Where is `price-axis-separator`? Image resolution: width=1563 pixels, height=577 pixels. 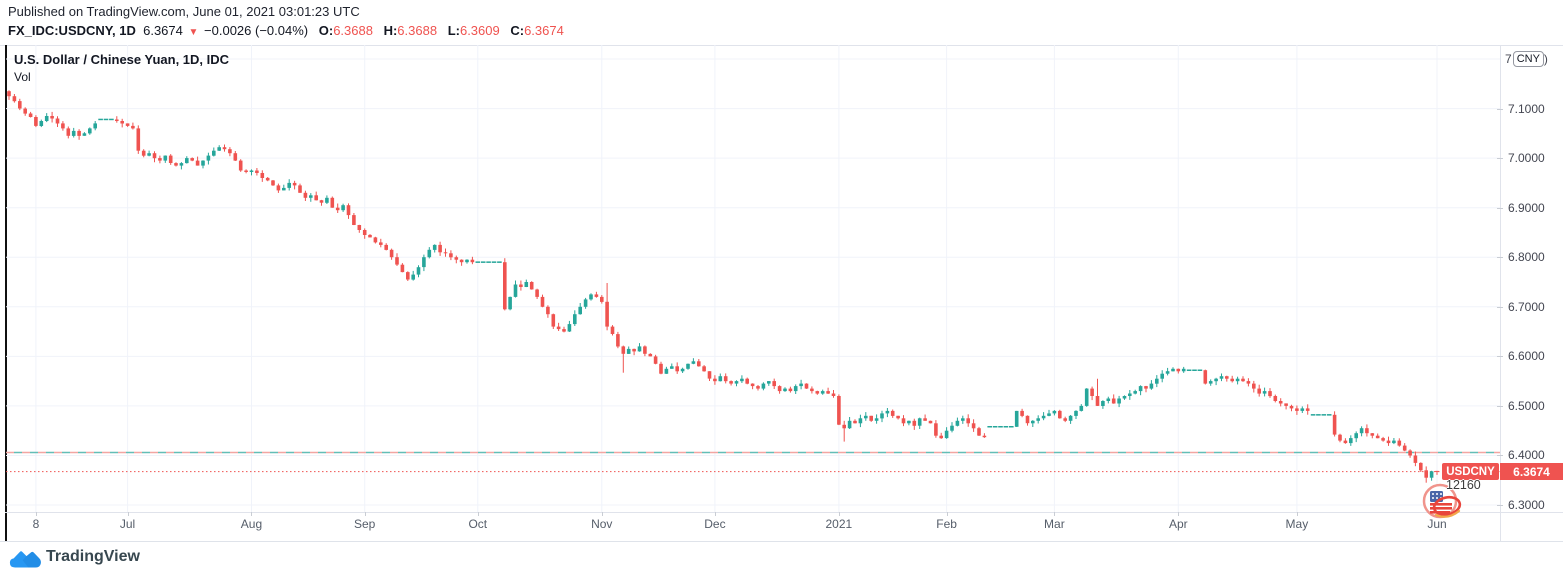
price-axis-separator is located at coordinates (1500, 293).